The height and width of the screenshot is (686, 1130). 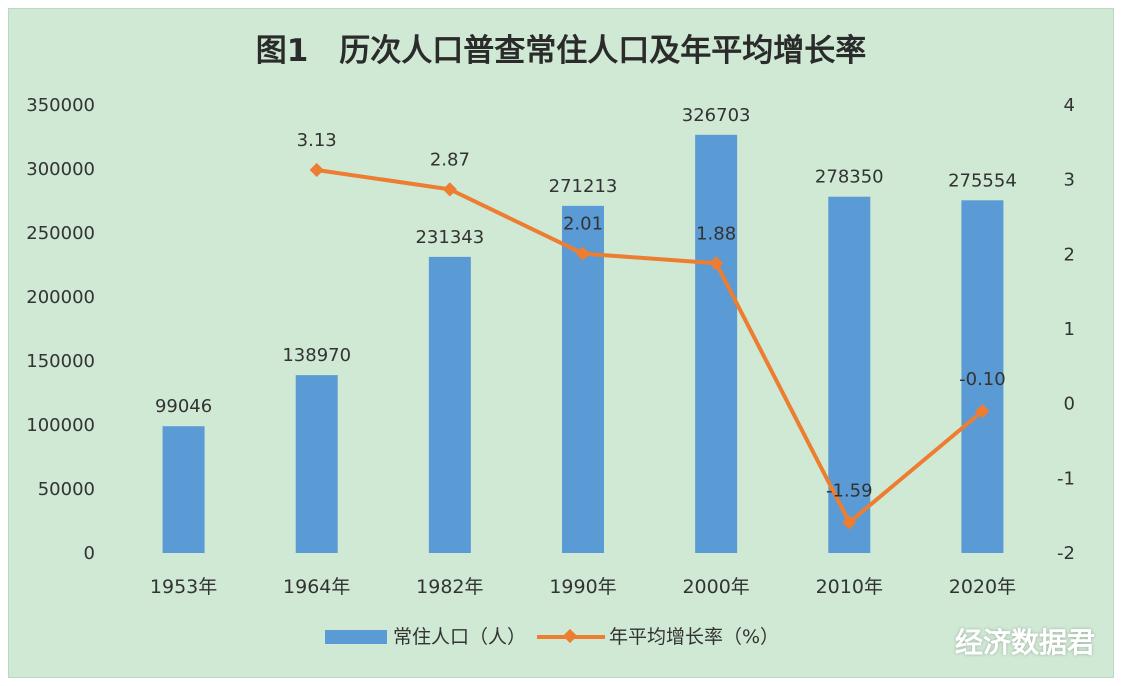 What do you see at coordinates (570, 636) in the screenshot?
I see `legend-line-marker` at bounding box center [570, 636].